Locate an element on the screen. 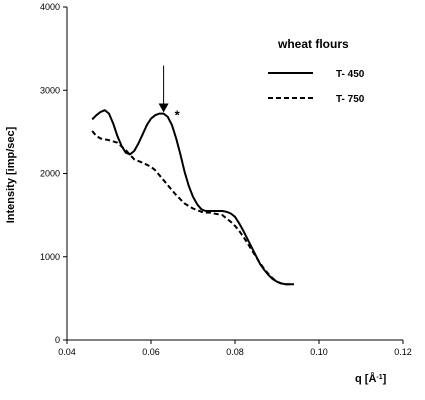  legend: T- 450 T- 750 is located at coordinates (316, 87).